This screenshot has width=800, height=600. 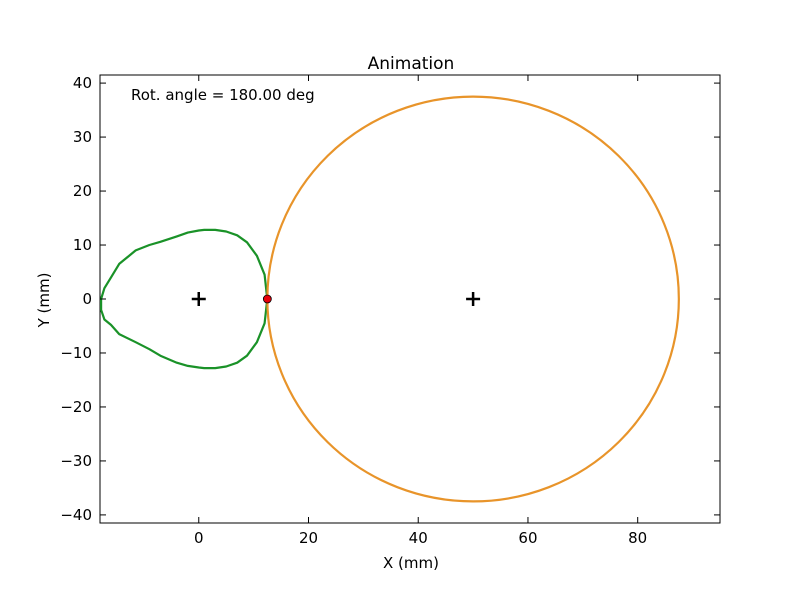 I want to click on x-tick-label: 80, so click(x=637, y=538).